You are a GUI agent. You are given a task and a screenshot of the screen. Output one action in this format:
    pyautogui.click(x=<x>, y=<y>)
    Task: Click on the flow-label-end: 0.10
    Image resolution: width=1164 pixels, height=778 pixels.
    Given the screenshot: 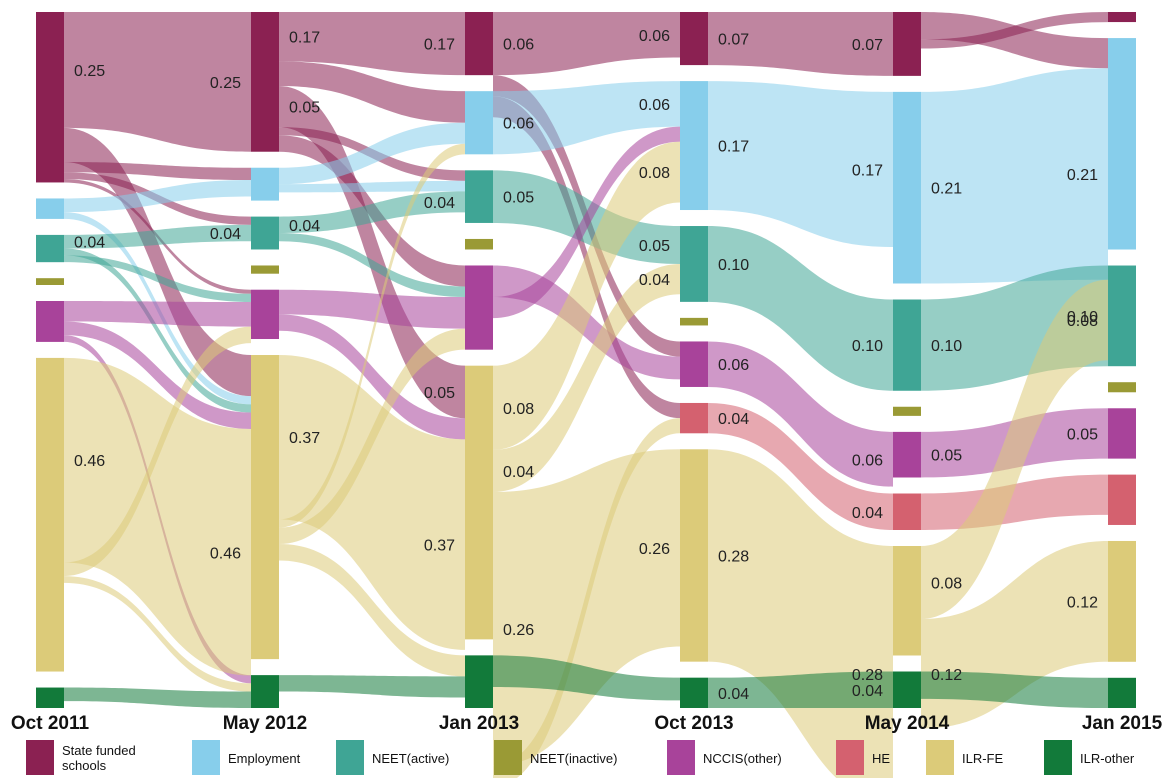 What is the action you would take?
    pyautogui.click(x=1082, y=317)
    